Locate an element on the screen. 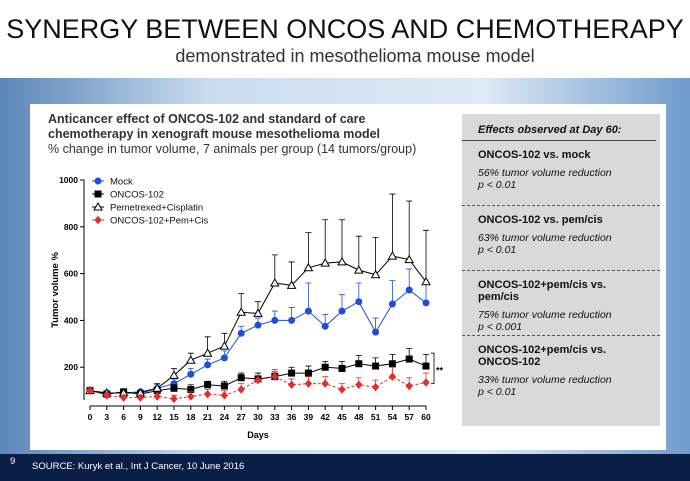  x-tick-label: 60 is located at coordinates (426, 417).